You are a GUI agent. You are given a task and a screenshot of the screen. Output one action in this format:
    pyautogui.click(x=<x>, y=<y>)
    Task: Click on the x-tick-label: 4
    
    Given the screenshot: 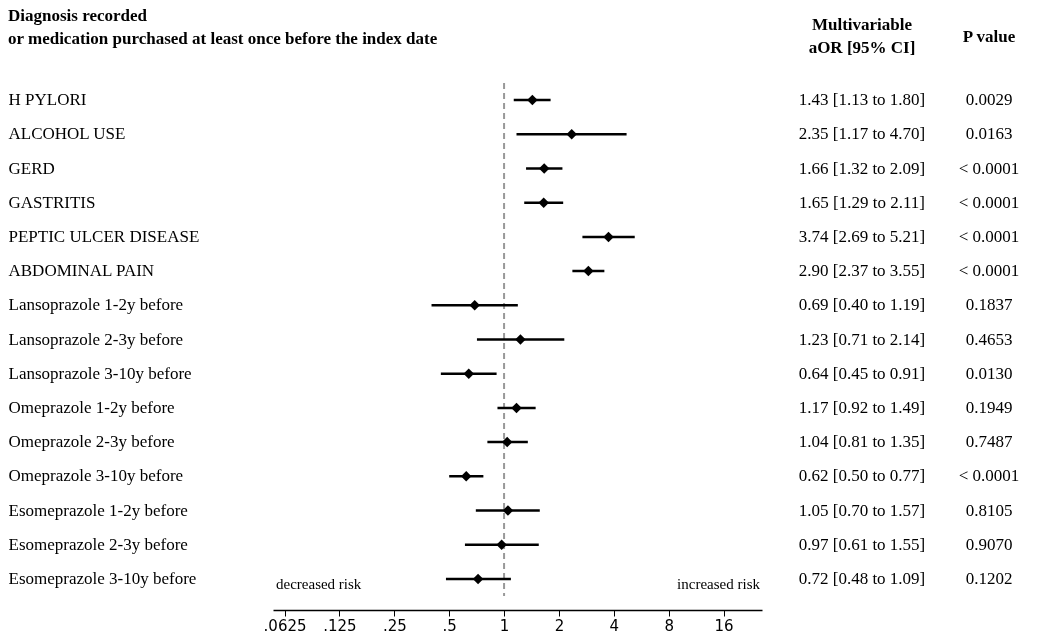 What is the action you would take?
    pyautogui.click(x=614, y=625)
    